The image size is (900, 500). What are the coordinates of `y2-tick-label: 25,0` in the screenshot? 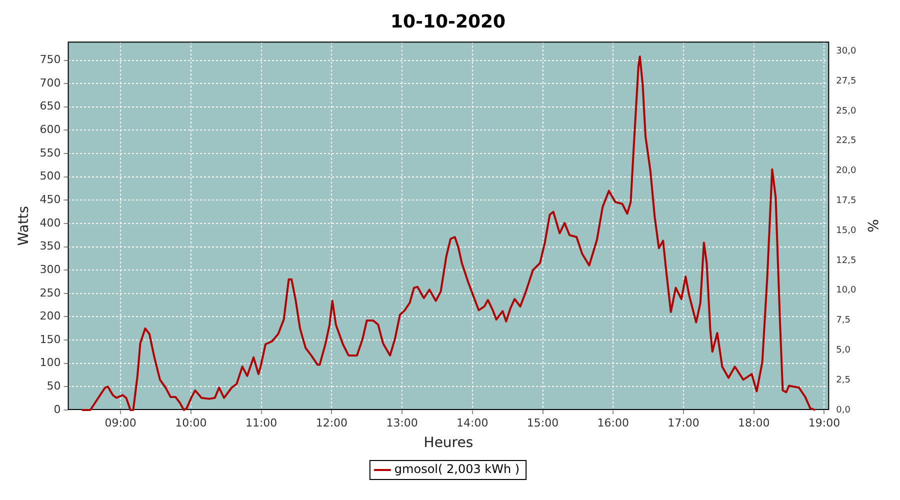 It's located at (846, 111).